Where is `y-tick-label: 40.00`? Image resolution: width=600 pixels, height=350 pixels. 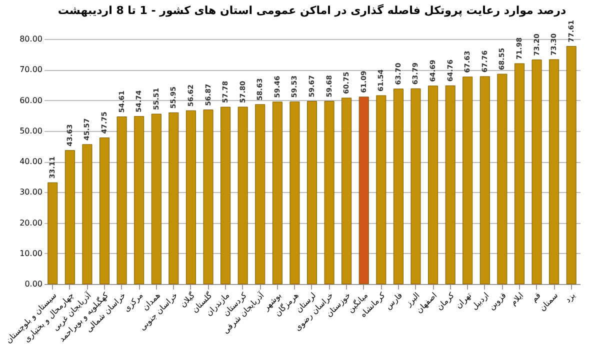
y-tick-label: 40.00 is located at coordinates (31, 161).